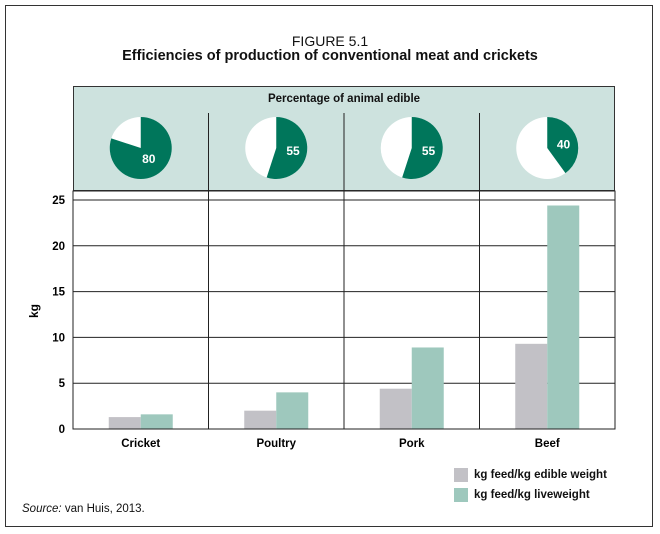 The width and height of the screenshot is (660, 534). I want to click on y-tick-label: 15, so click(58, 293).